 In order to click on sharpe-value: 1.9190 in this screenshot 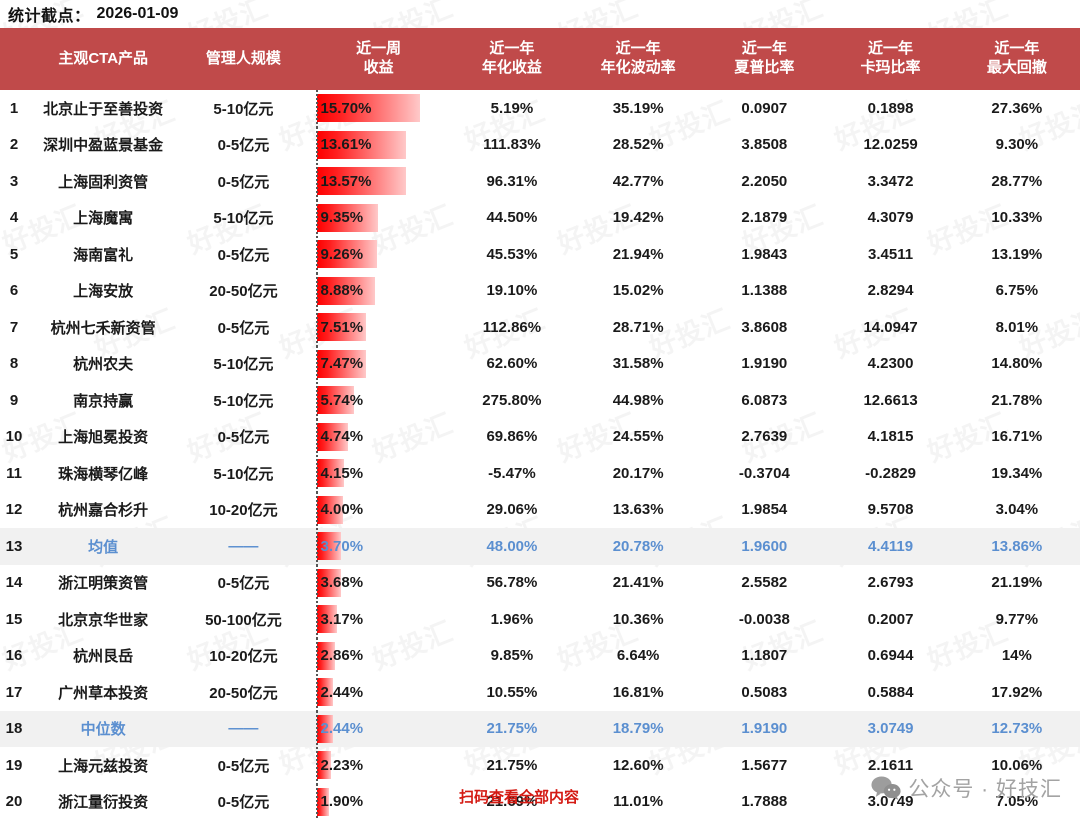, I will do `click(764, 364)`.